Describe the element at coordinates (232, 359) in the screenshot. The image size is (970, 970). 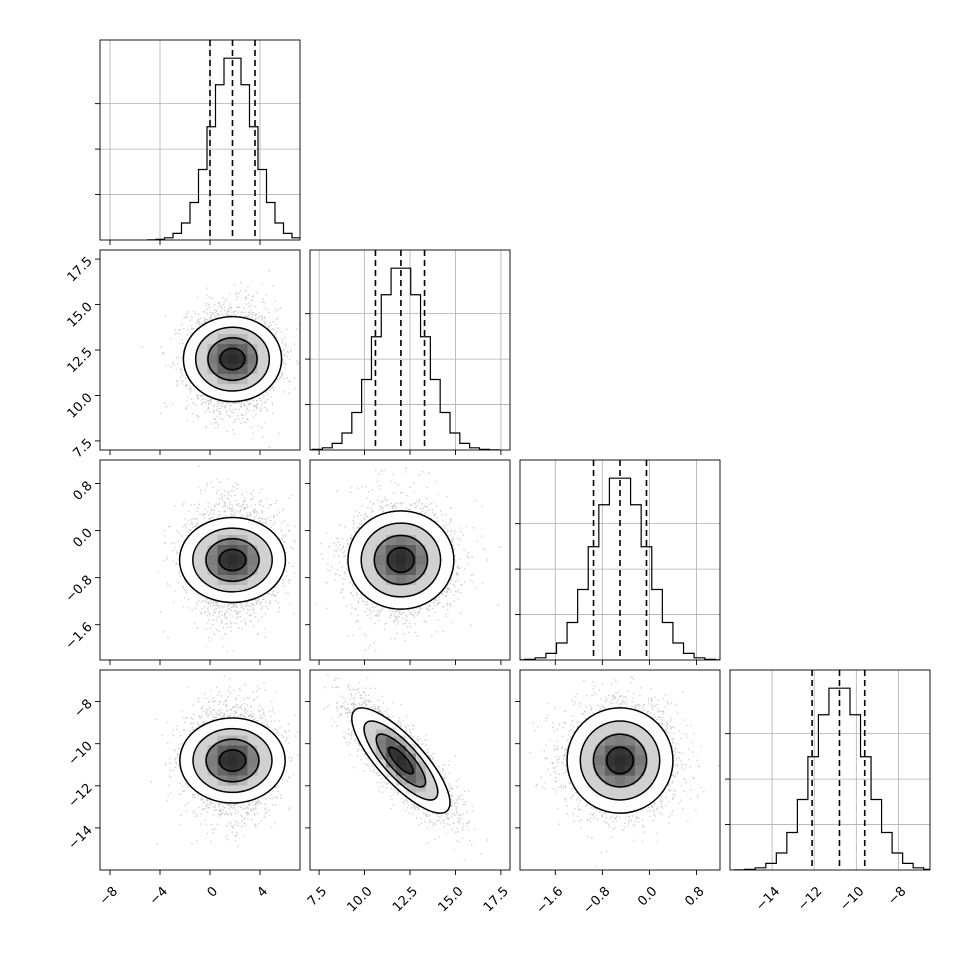
I see `contour-line` at that location.